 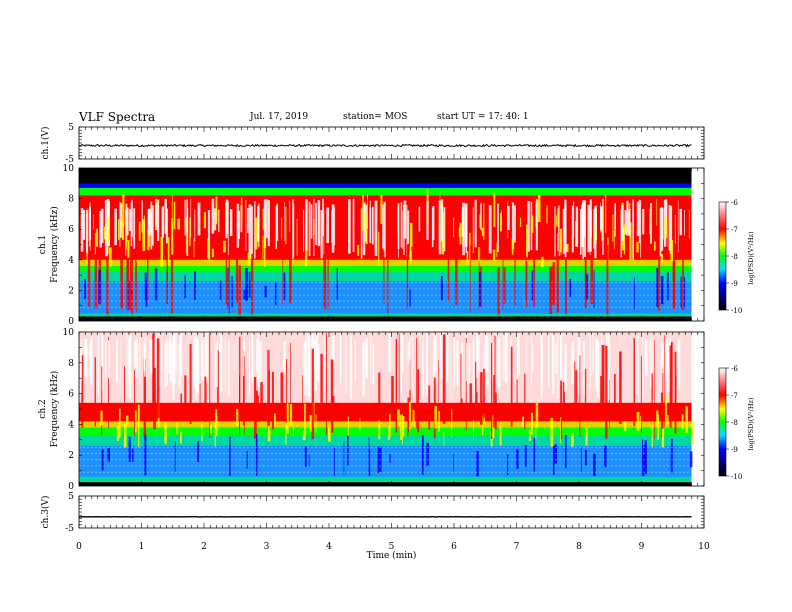 What do you see at coordinates (79, 547) in the screenshot?
I see `x-tick-label: 0` at bounding box center [79, 547].